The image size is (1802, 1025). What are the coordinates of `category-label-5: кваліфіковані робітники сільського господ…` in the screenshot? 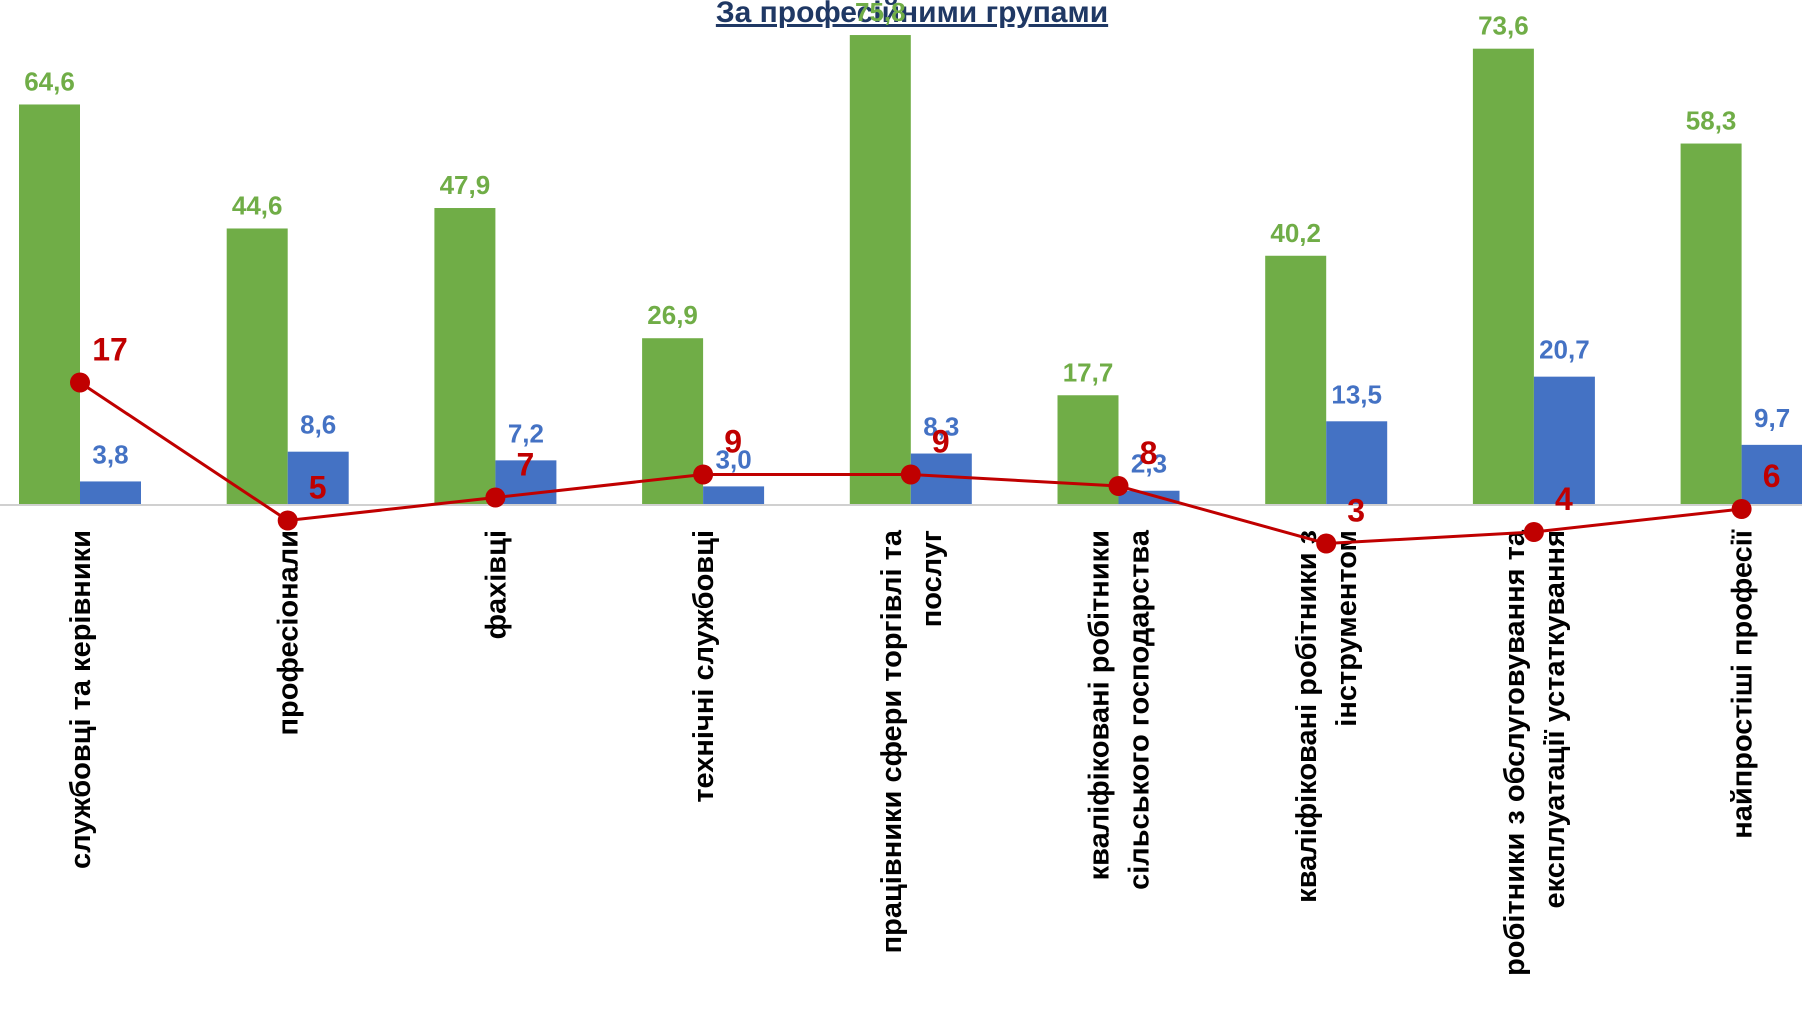 It's located at (1120, 709).